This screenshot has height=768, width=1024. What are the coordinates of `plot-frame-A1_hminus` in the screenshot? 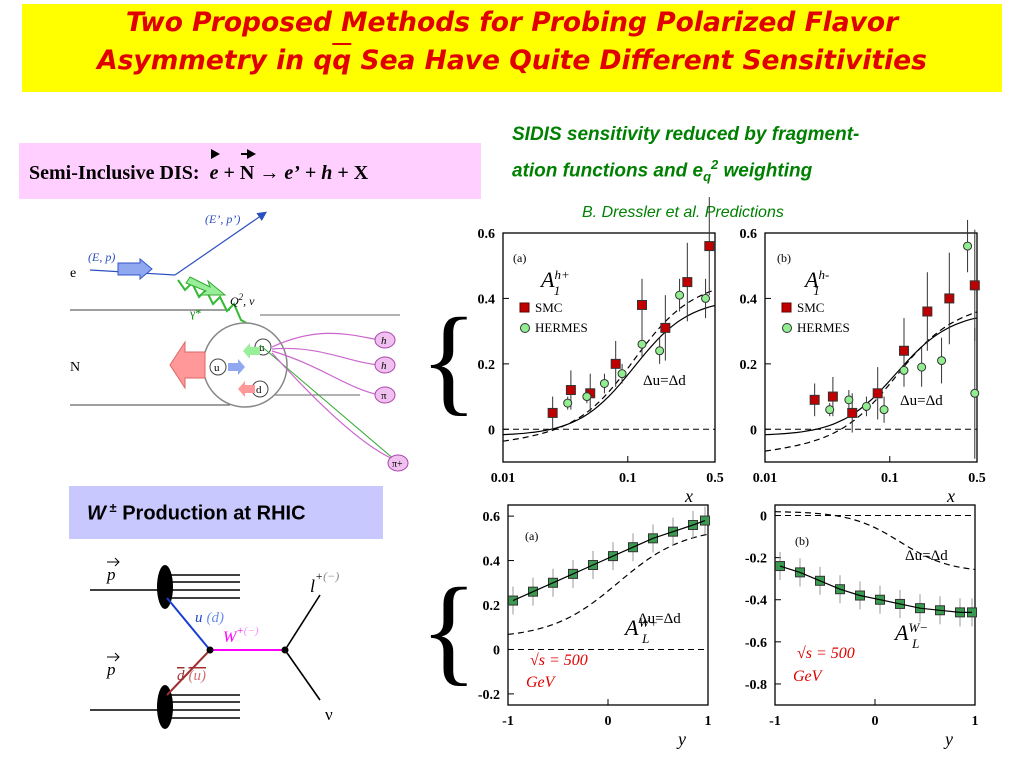 It's located at (871, 347).